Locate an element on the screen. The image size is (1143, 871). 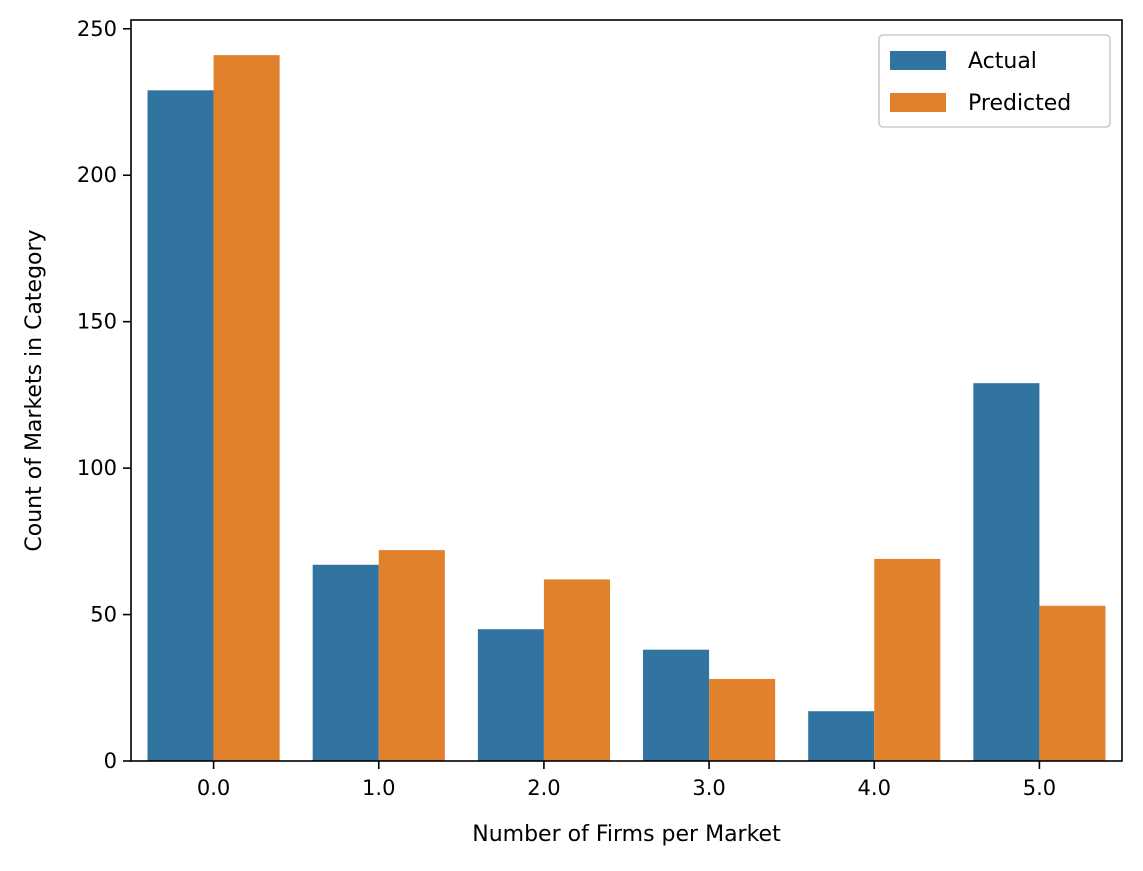
x-tick-label: 2.0 is located at coordinates (543, 788).